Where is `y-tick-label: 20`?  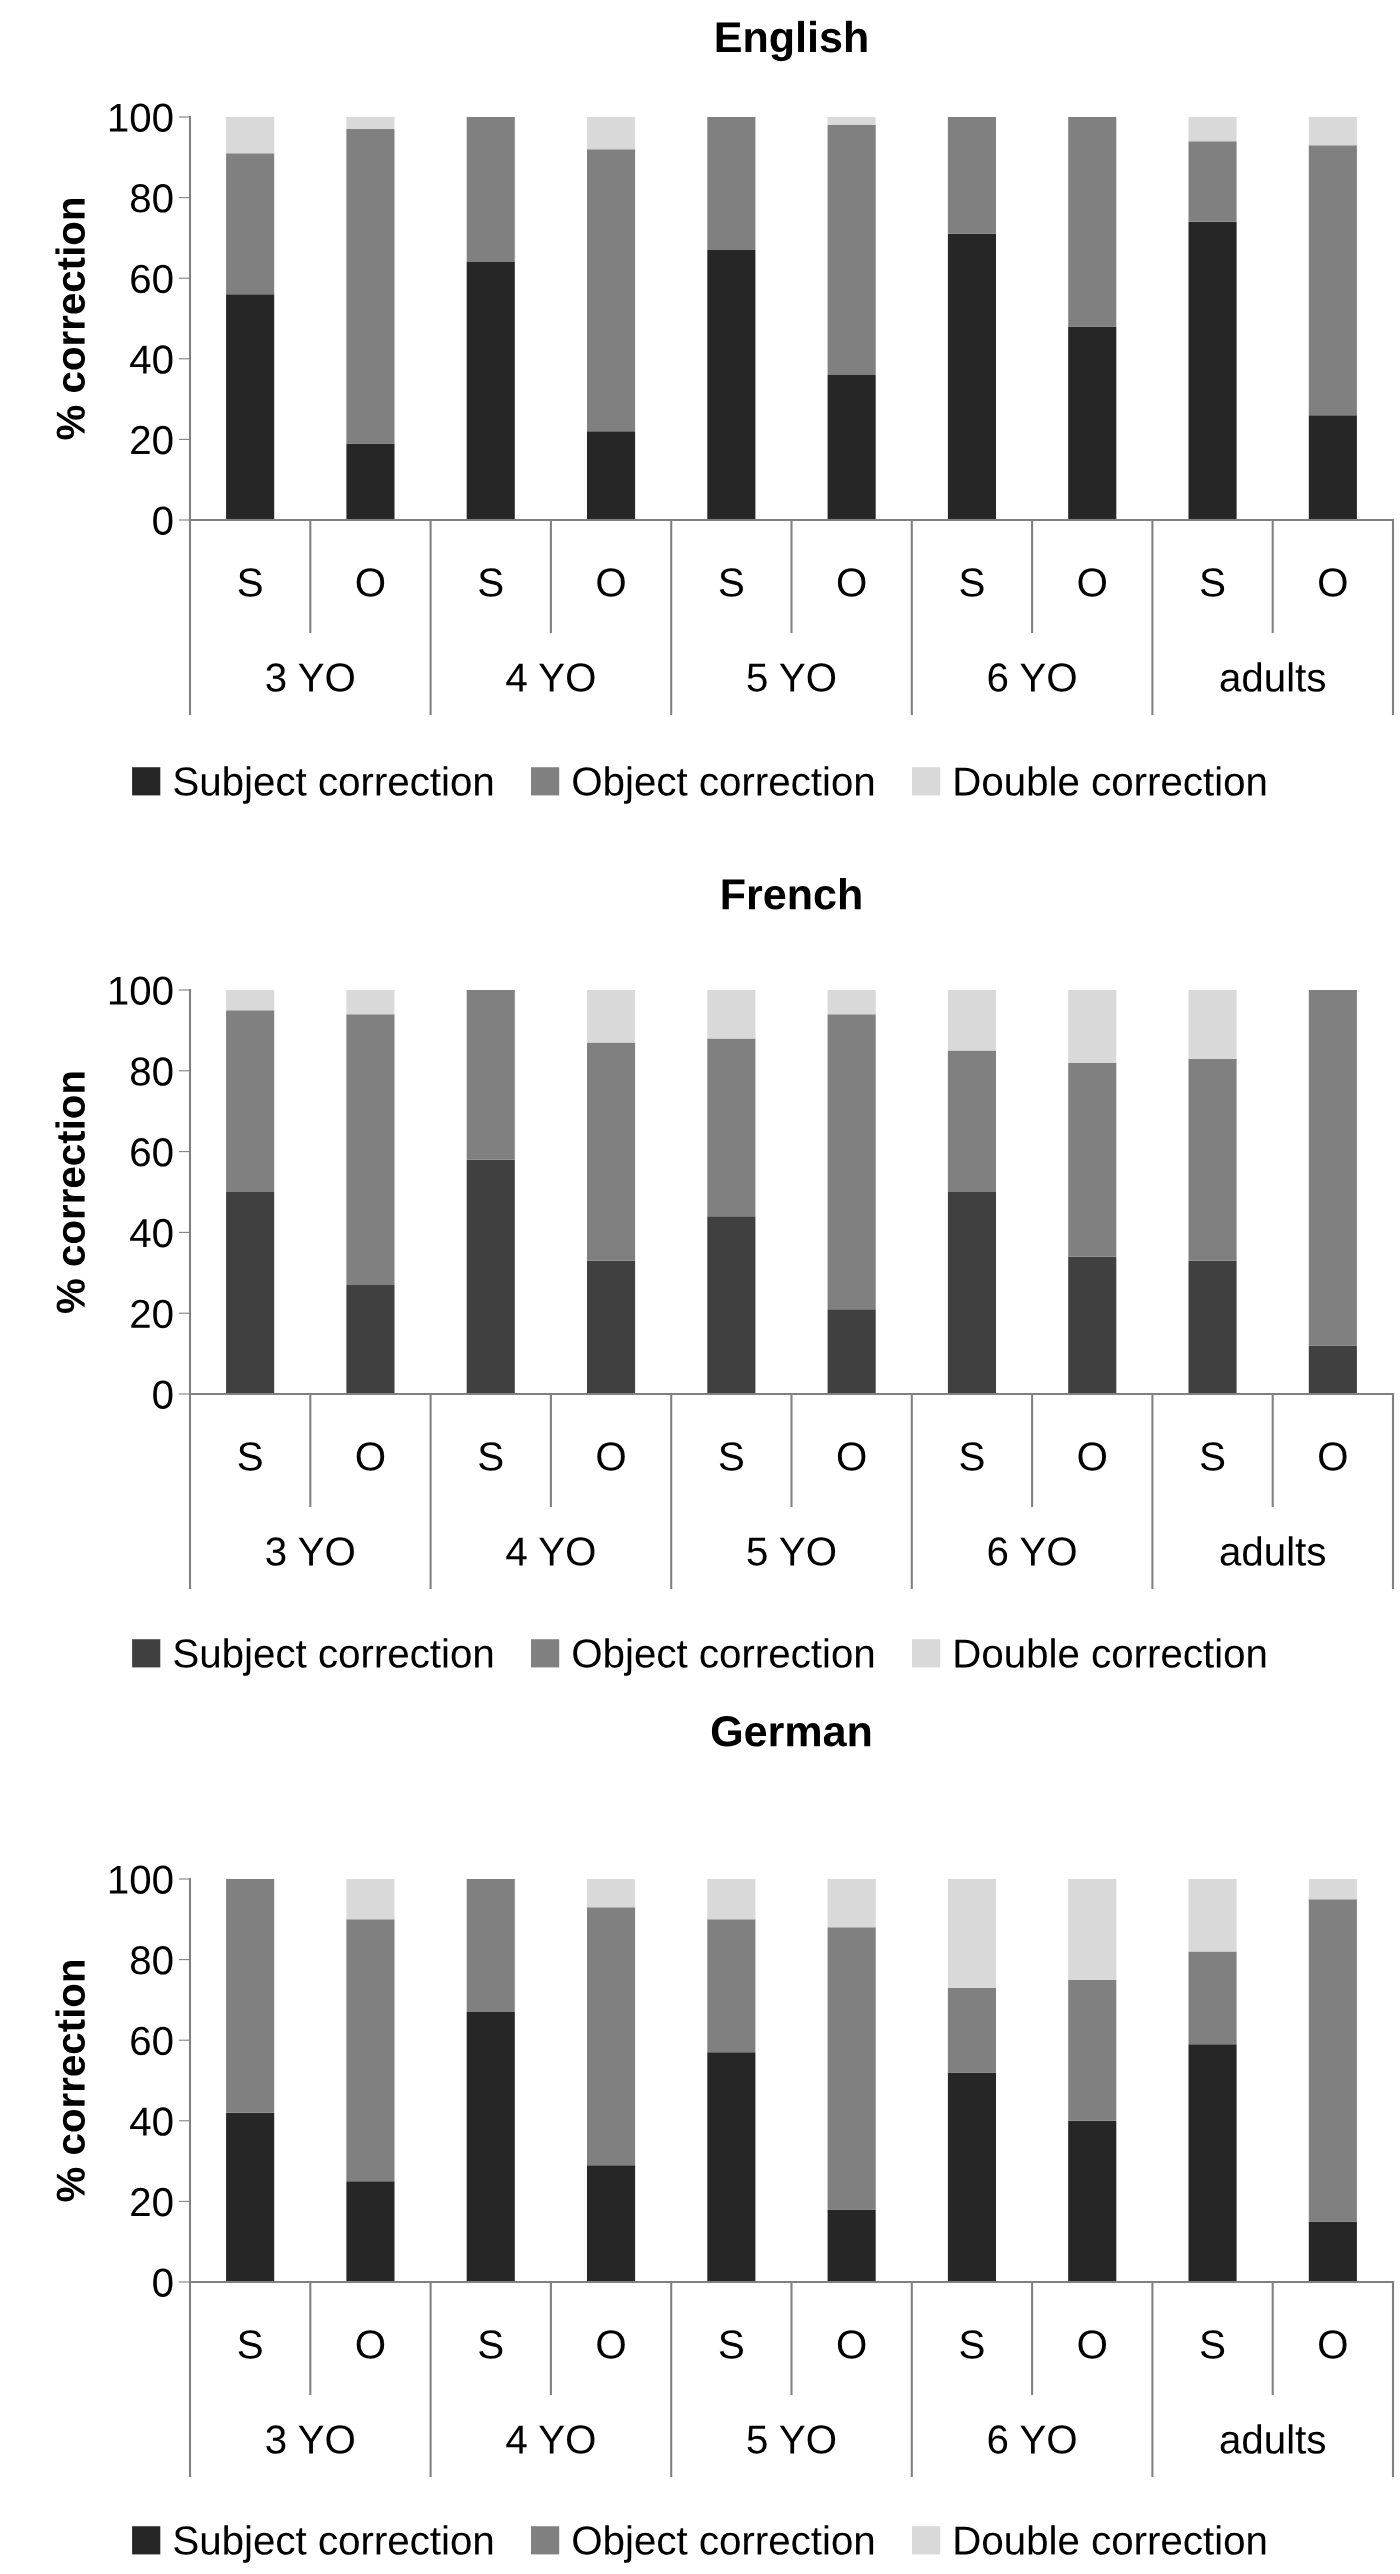 y-tick-label: 20 is located at coordinates (152, 1314).